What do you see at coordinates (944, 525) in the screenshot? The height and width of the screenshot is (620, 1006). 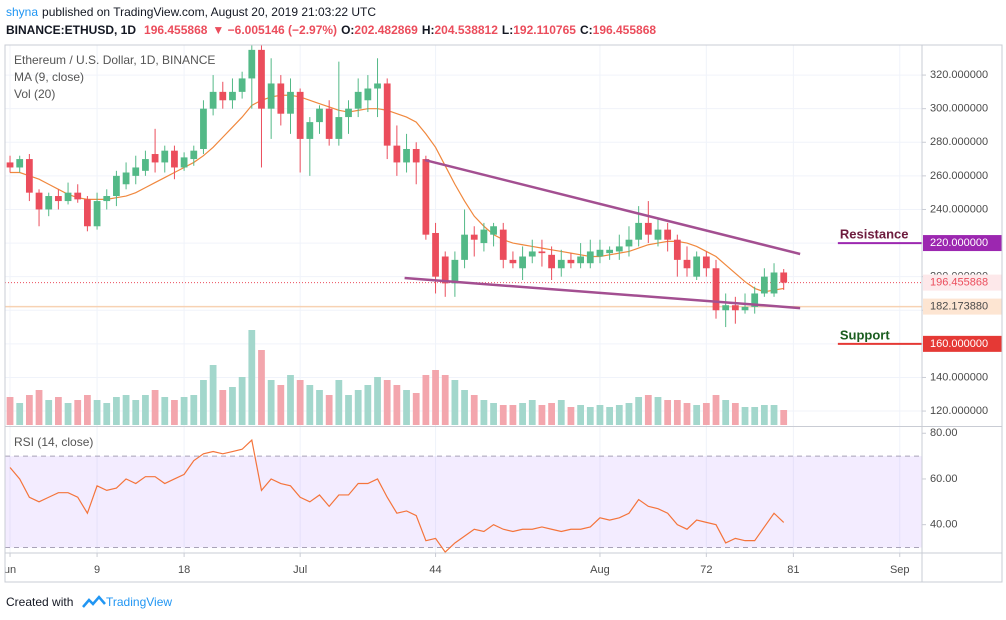 I see `rsi-tick-label: 40.00` at bounding box center [944, 525].